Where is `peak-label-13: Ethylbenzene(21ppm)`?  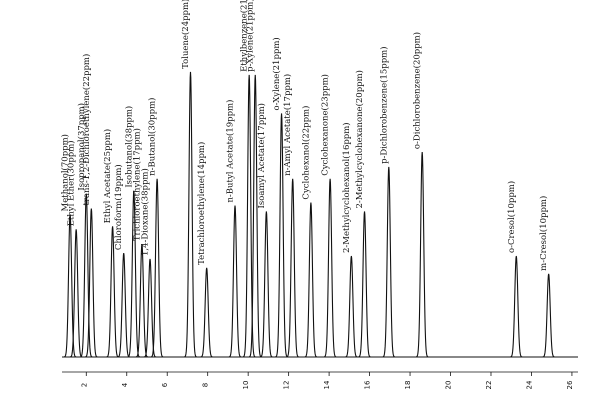 peak-label-13: Ethylbenzene(21ppm) is located at coordinates (244, 36).